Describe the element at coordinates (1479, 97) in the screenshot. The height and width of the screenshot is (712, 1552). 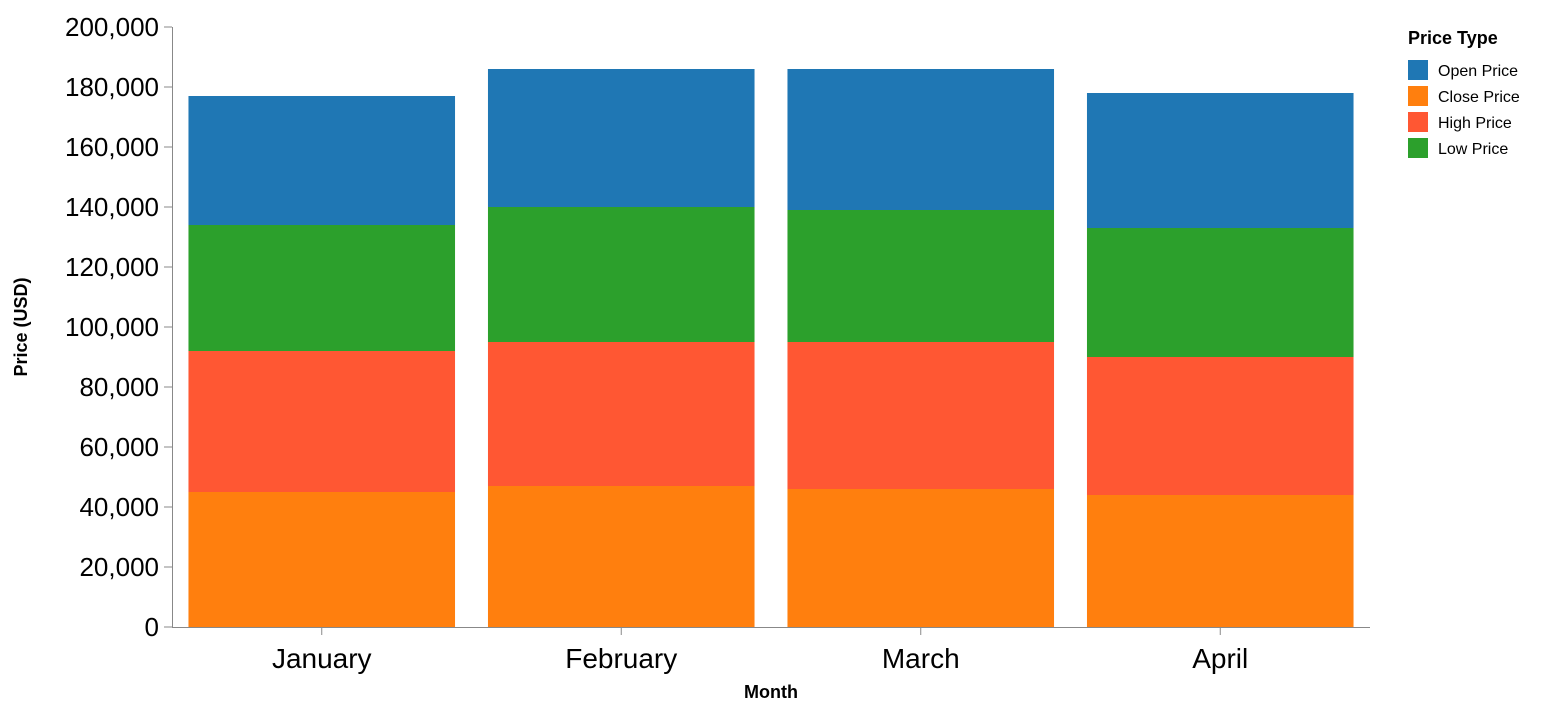
I see `legend-label-close-price: Close Price` at that location.